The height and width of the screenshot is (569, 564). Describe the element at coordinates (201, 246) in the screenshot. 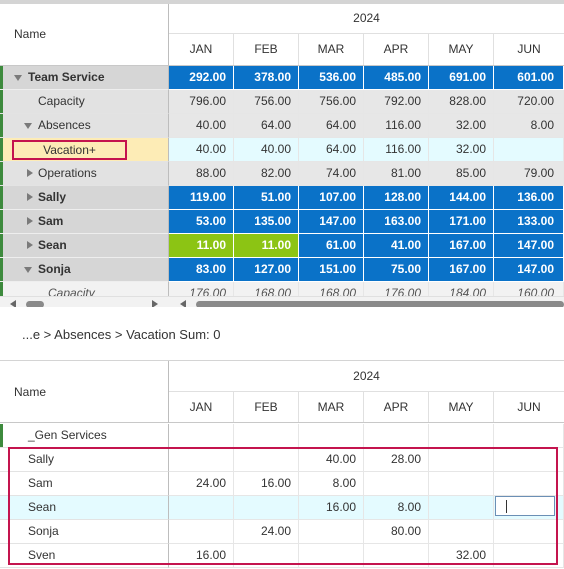

I see `value-cell-over: 11.00` at that location.